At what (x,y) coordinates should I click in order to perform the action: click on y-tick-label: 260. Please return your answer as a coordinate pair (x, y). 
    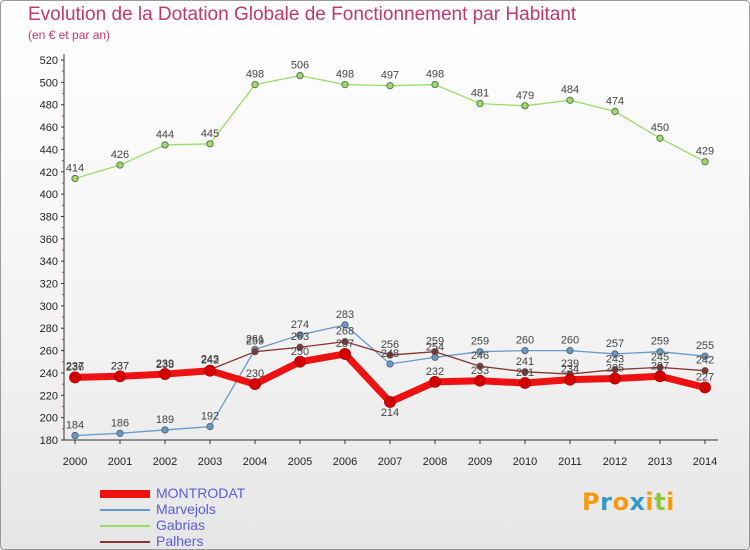
    Looking at the image, I should click on (49, 352).